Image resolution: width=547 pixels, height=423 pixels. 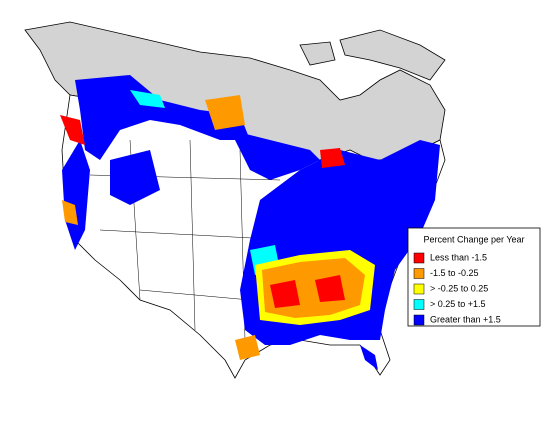 What do you see at coordinates (459, 288) in the screenshot?
I see `legend-label: > -0.25 to 0.25` at bounding box center [459, 288].